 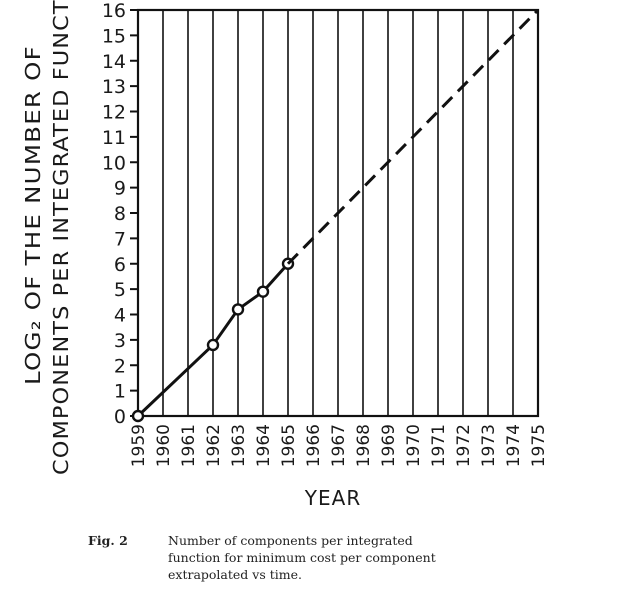 I want to click on y-tick-label-3: 3, so click(x=120, y=341).